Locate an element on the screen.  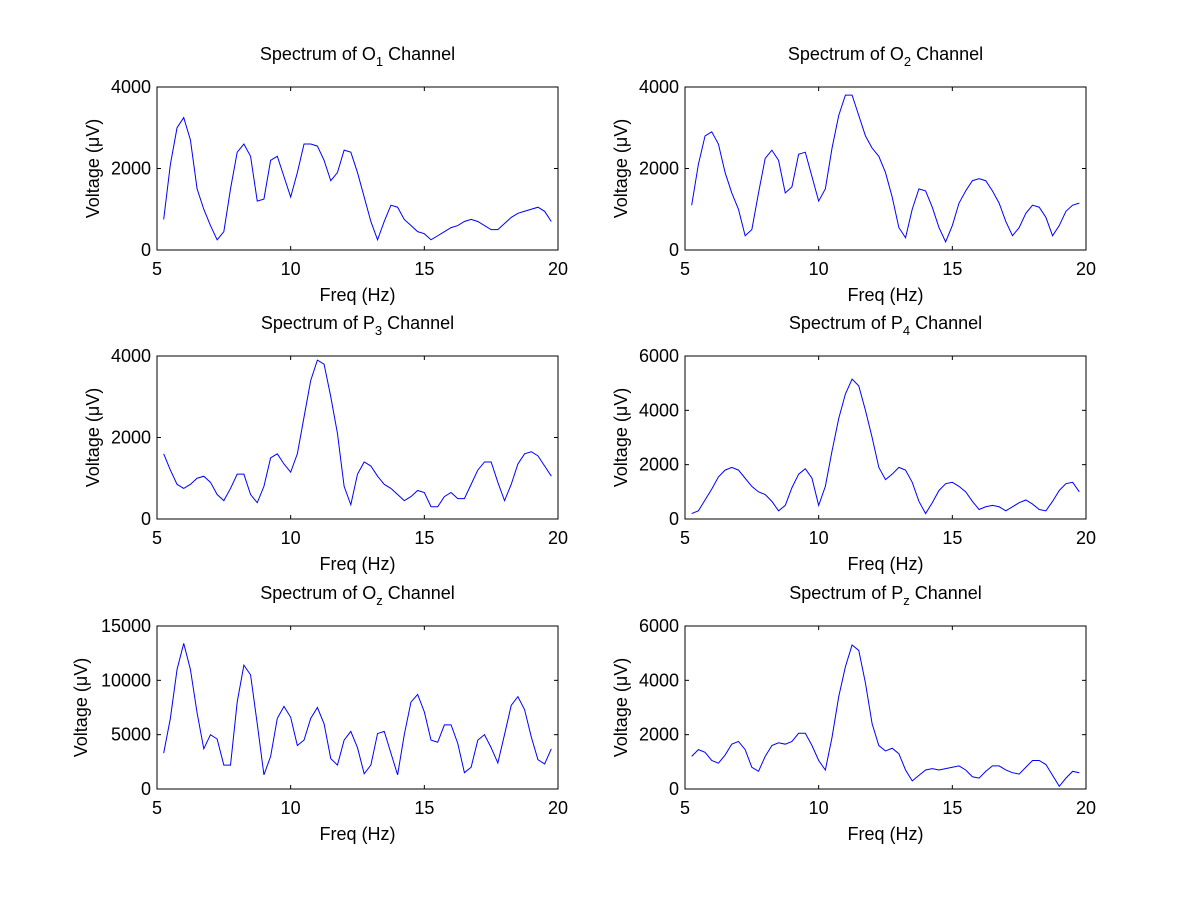
subplot-title: Spectrum of P4 Channel is located at coordinates (885, 325).